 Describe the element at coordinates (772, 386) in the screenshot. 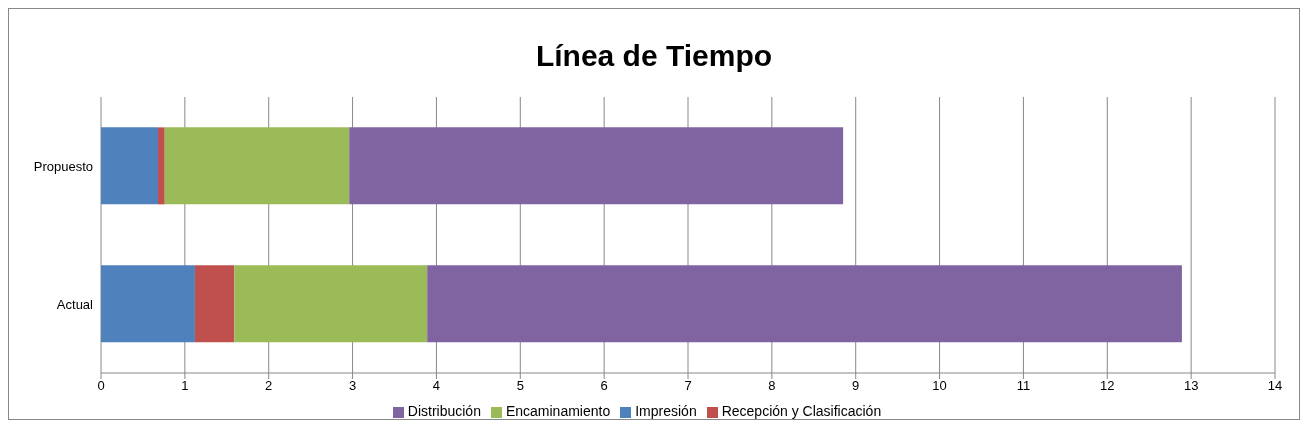

I see `x-tick-label: 8` at that location.